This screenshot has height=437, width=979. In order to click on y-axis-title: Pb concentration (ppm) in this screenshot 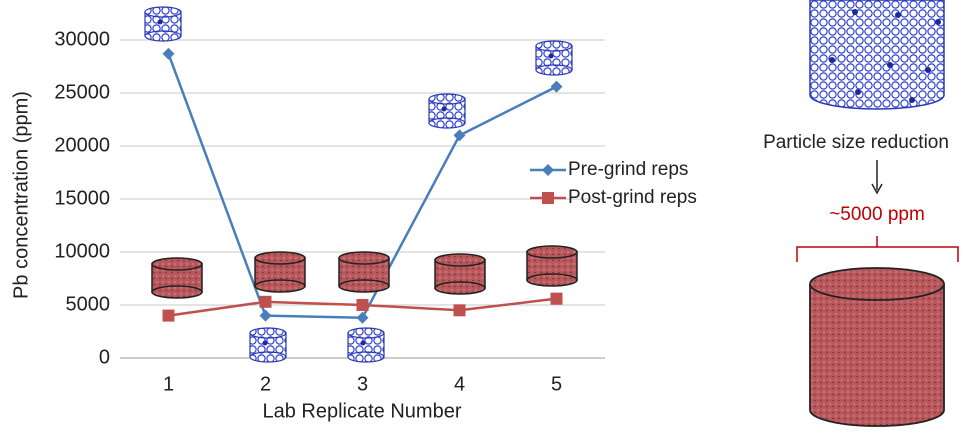, I will do `click(21, 195)`.